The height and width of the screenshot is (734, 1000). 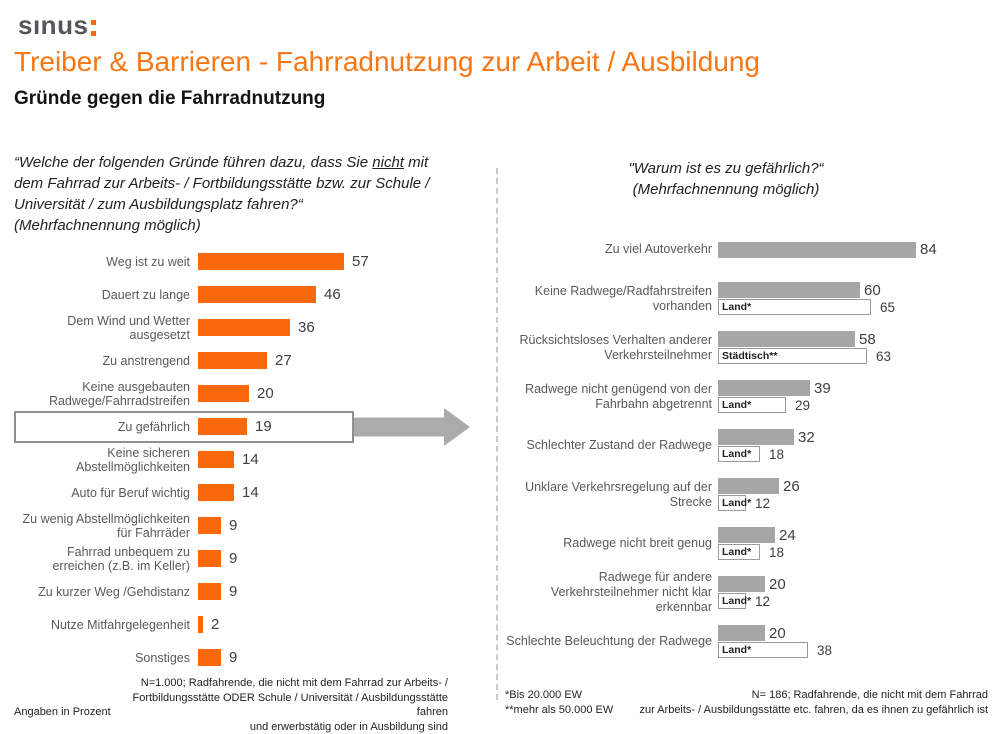 I want to click on panel-divider, so click(x=497, y=434).